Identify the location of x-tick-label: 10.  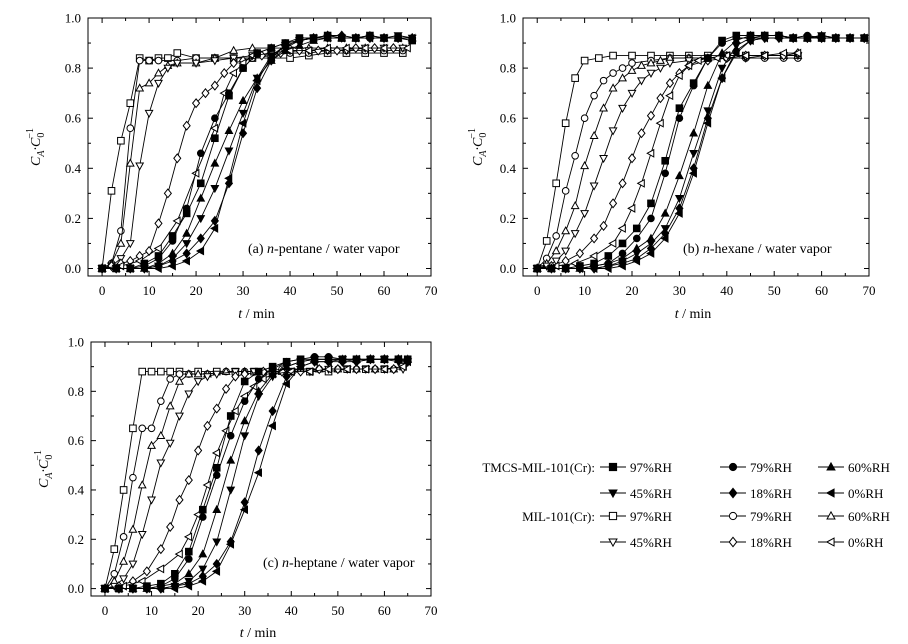
(151, 610).